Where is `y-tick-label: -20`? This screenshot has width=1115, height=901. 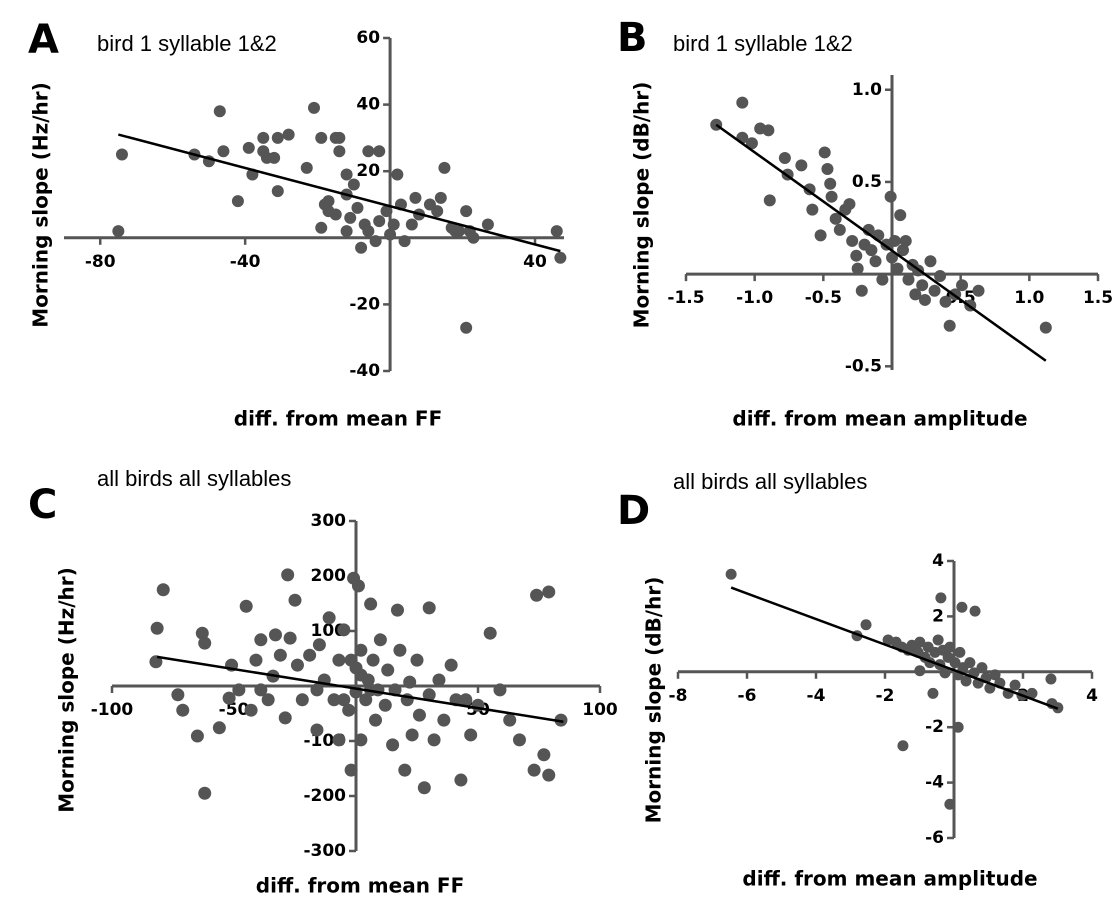
y-tick-label: -20 is located at coordinates (364, 304).